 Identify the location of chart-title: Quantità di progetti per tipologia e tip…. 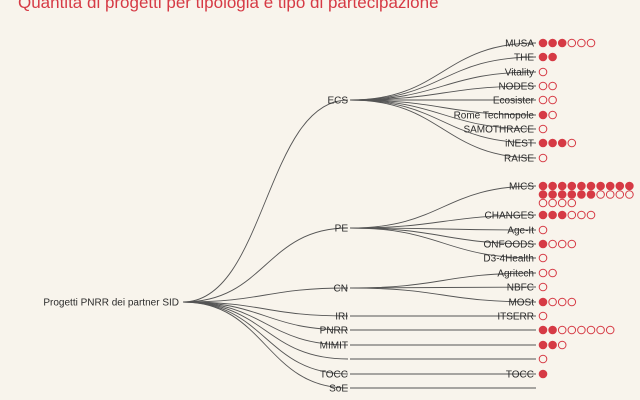
(228, 6).